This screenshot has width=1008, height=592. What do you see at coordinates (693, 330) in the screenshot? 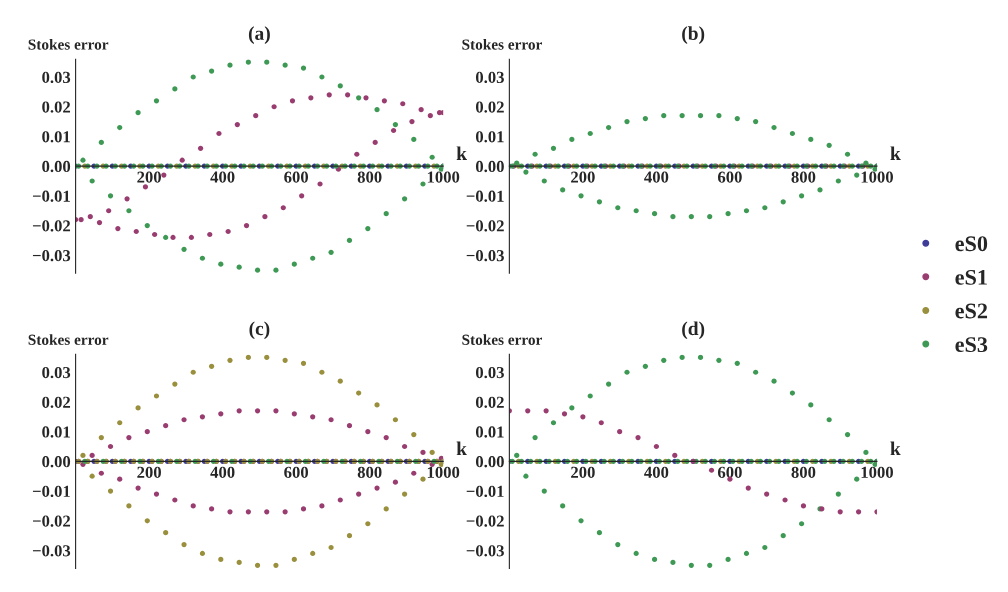
I see `chart-title: (d)` at bounding box center [693, 330].